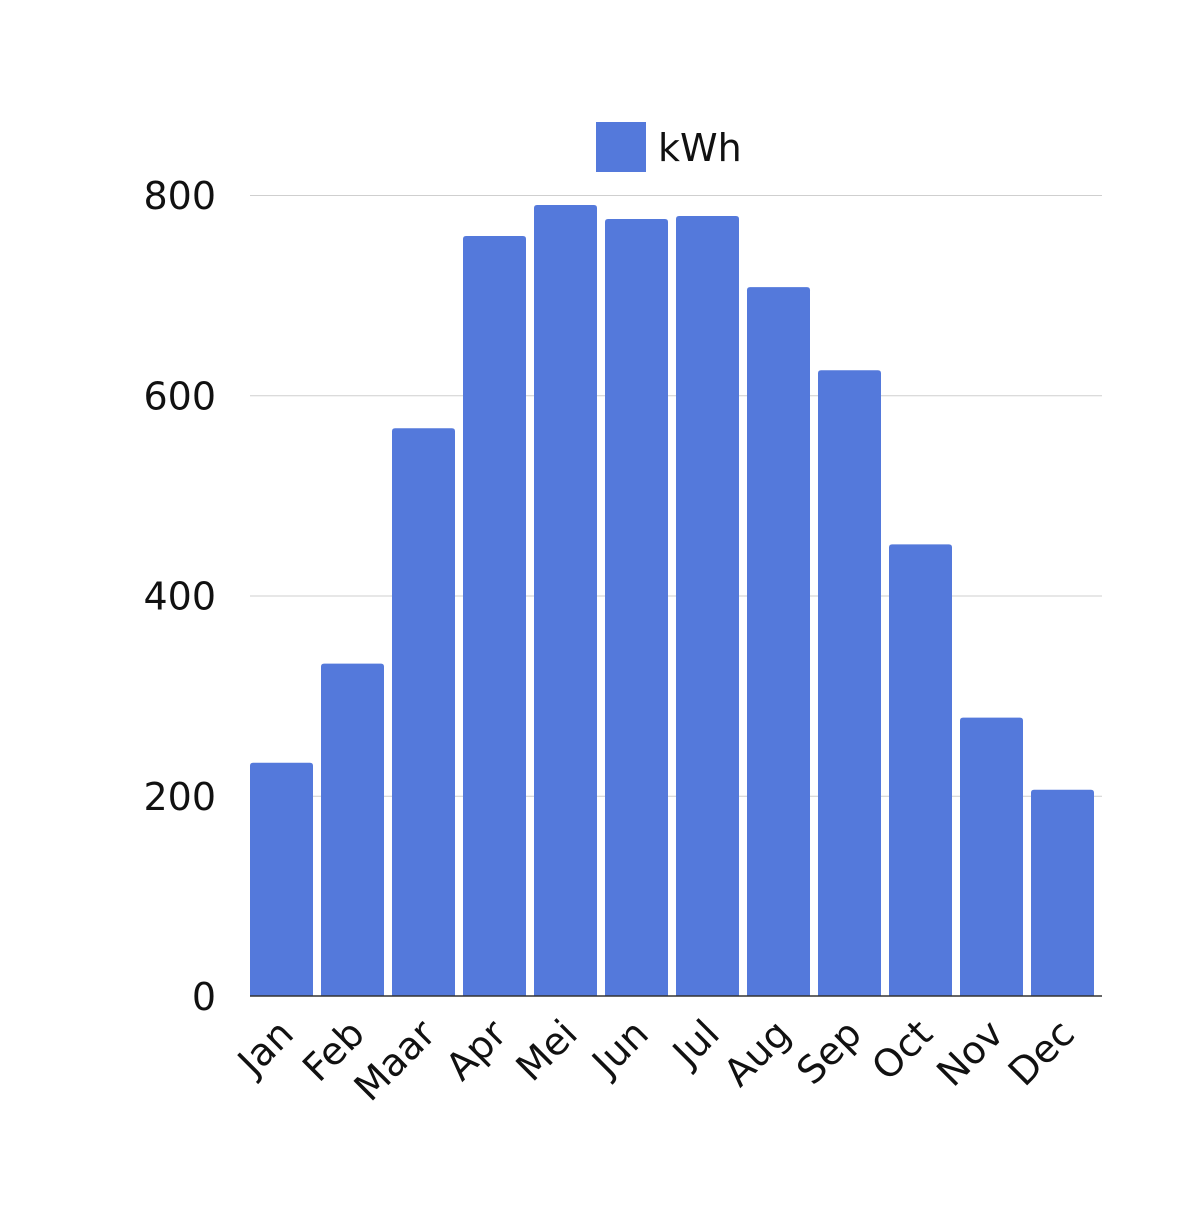 Image resolution: width=1200 pixels, height=1205 pixels. Describe the element at coordinates (547, 1050) in the screenshot. I see `x-tick-label-mei: Mei` at that location.